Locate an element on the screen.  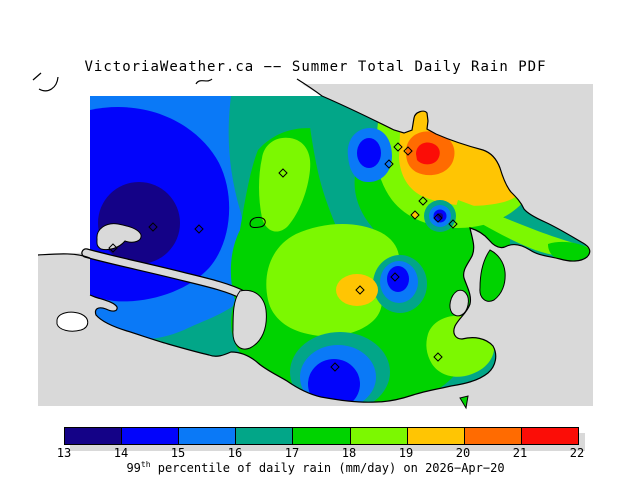
colorbar-segment-gold is located at coordinates (435, 436).